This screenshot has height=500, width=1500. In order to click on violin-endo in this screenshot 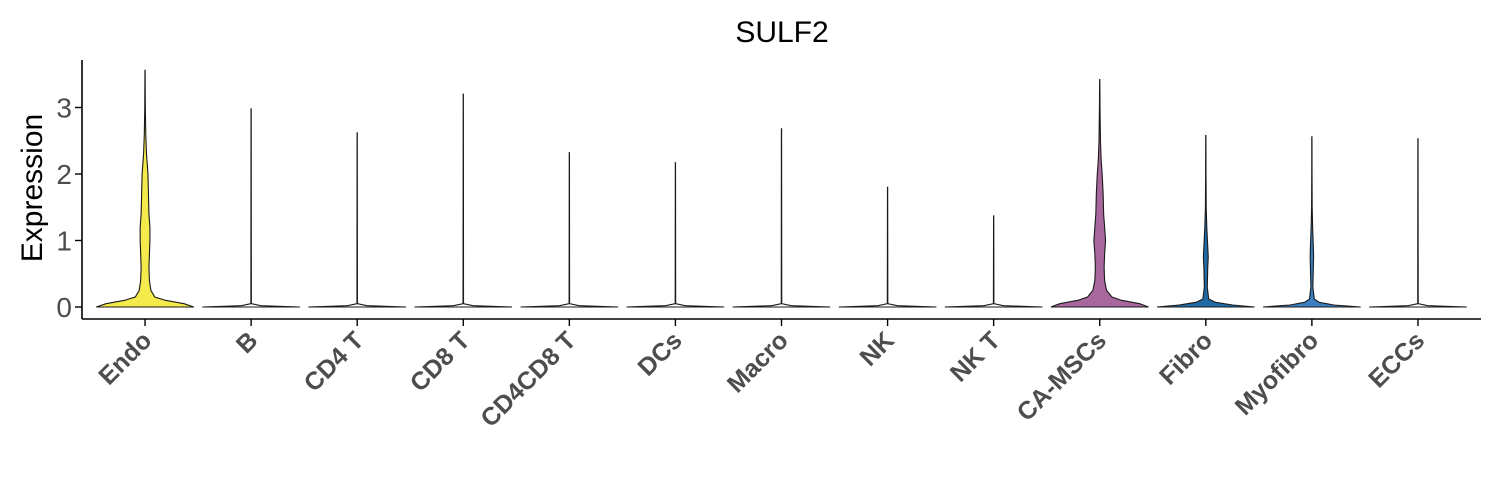, I will do `click(145, 188)`.